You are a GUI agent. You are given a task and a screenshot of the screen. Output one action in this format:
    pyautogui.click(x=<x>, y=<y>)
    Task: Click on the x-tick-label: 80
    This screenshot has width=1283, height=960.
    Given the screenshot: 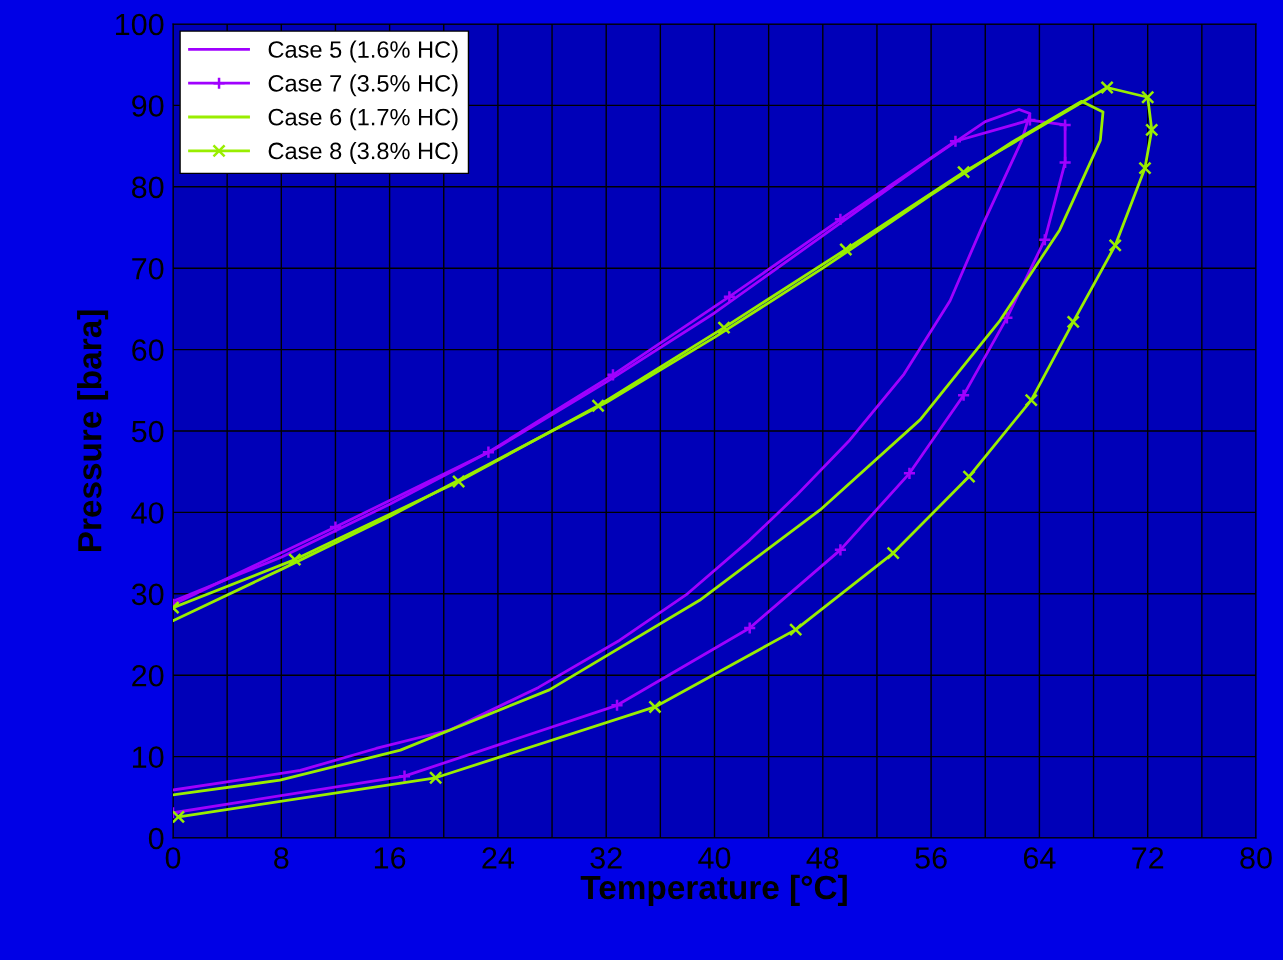 What is the action you would take?
    pyautogui.click(x=1256, y=858)
    